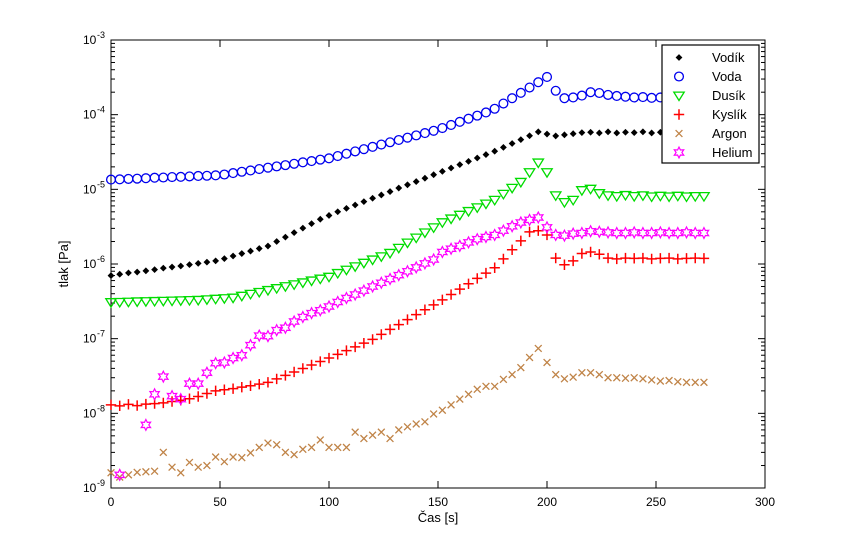 This screenshot has height=549, width=845. What do you see at coordinates (679, 152) in the screenshot?
I see `legend-marker-helium-icon` at bounding box center [679, 152].